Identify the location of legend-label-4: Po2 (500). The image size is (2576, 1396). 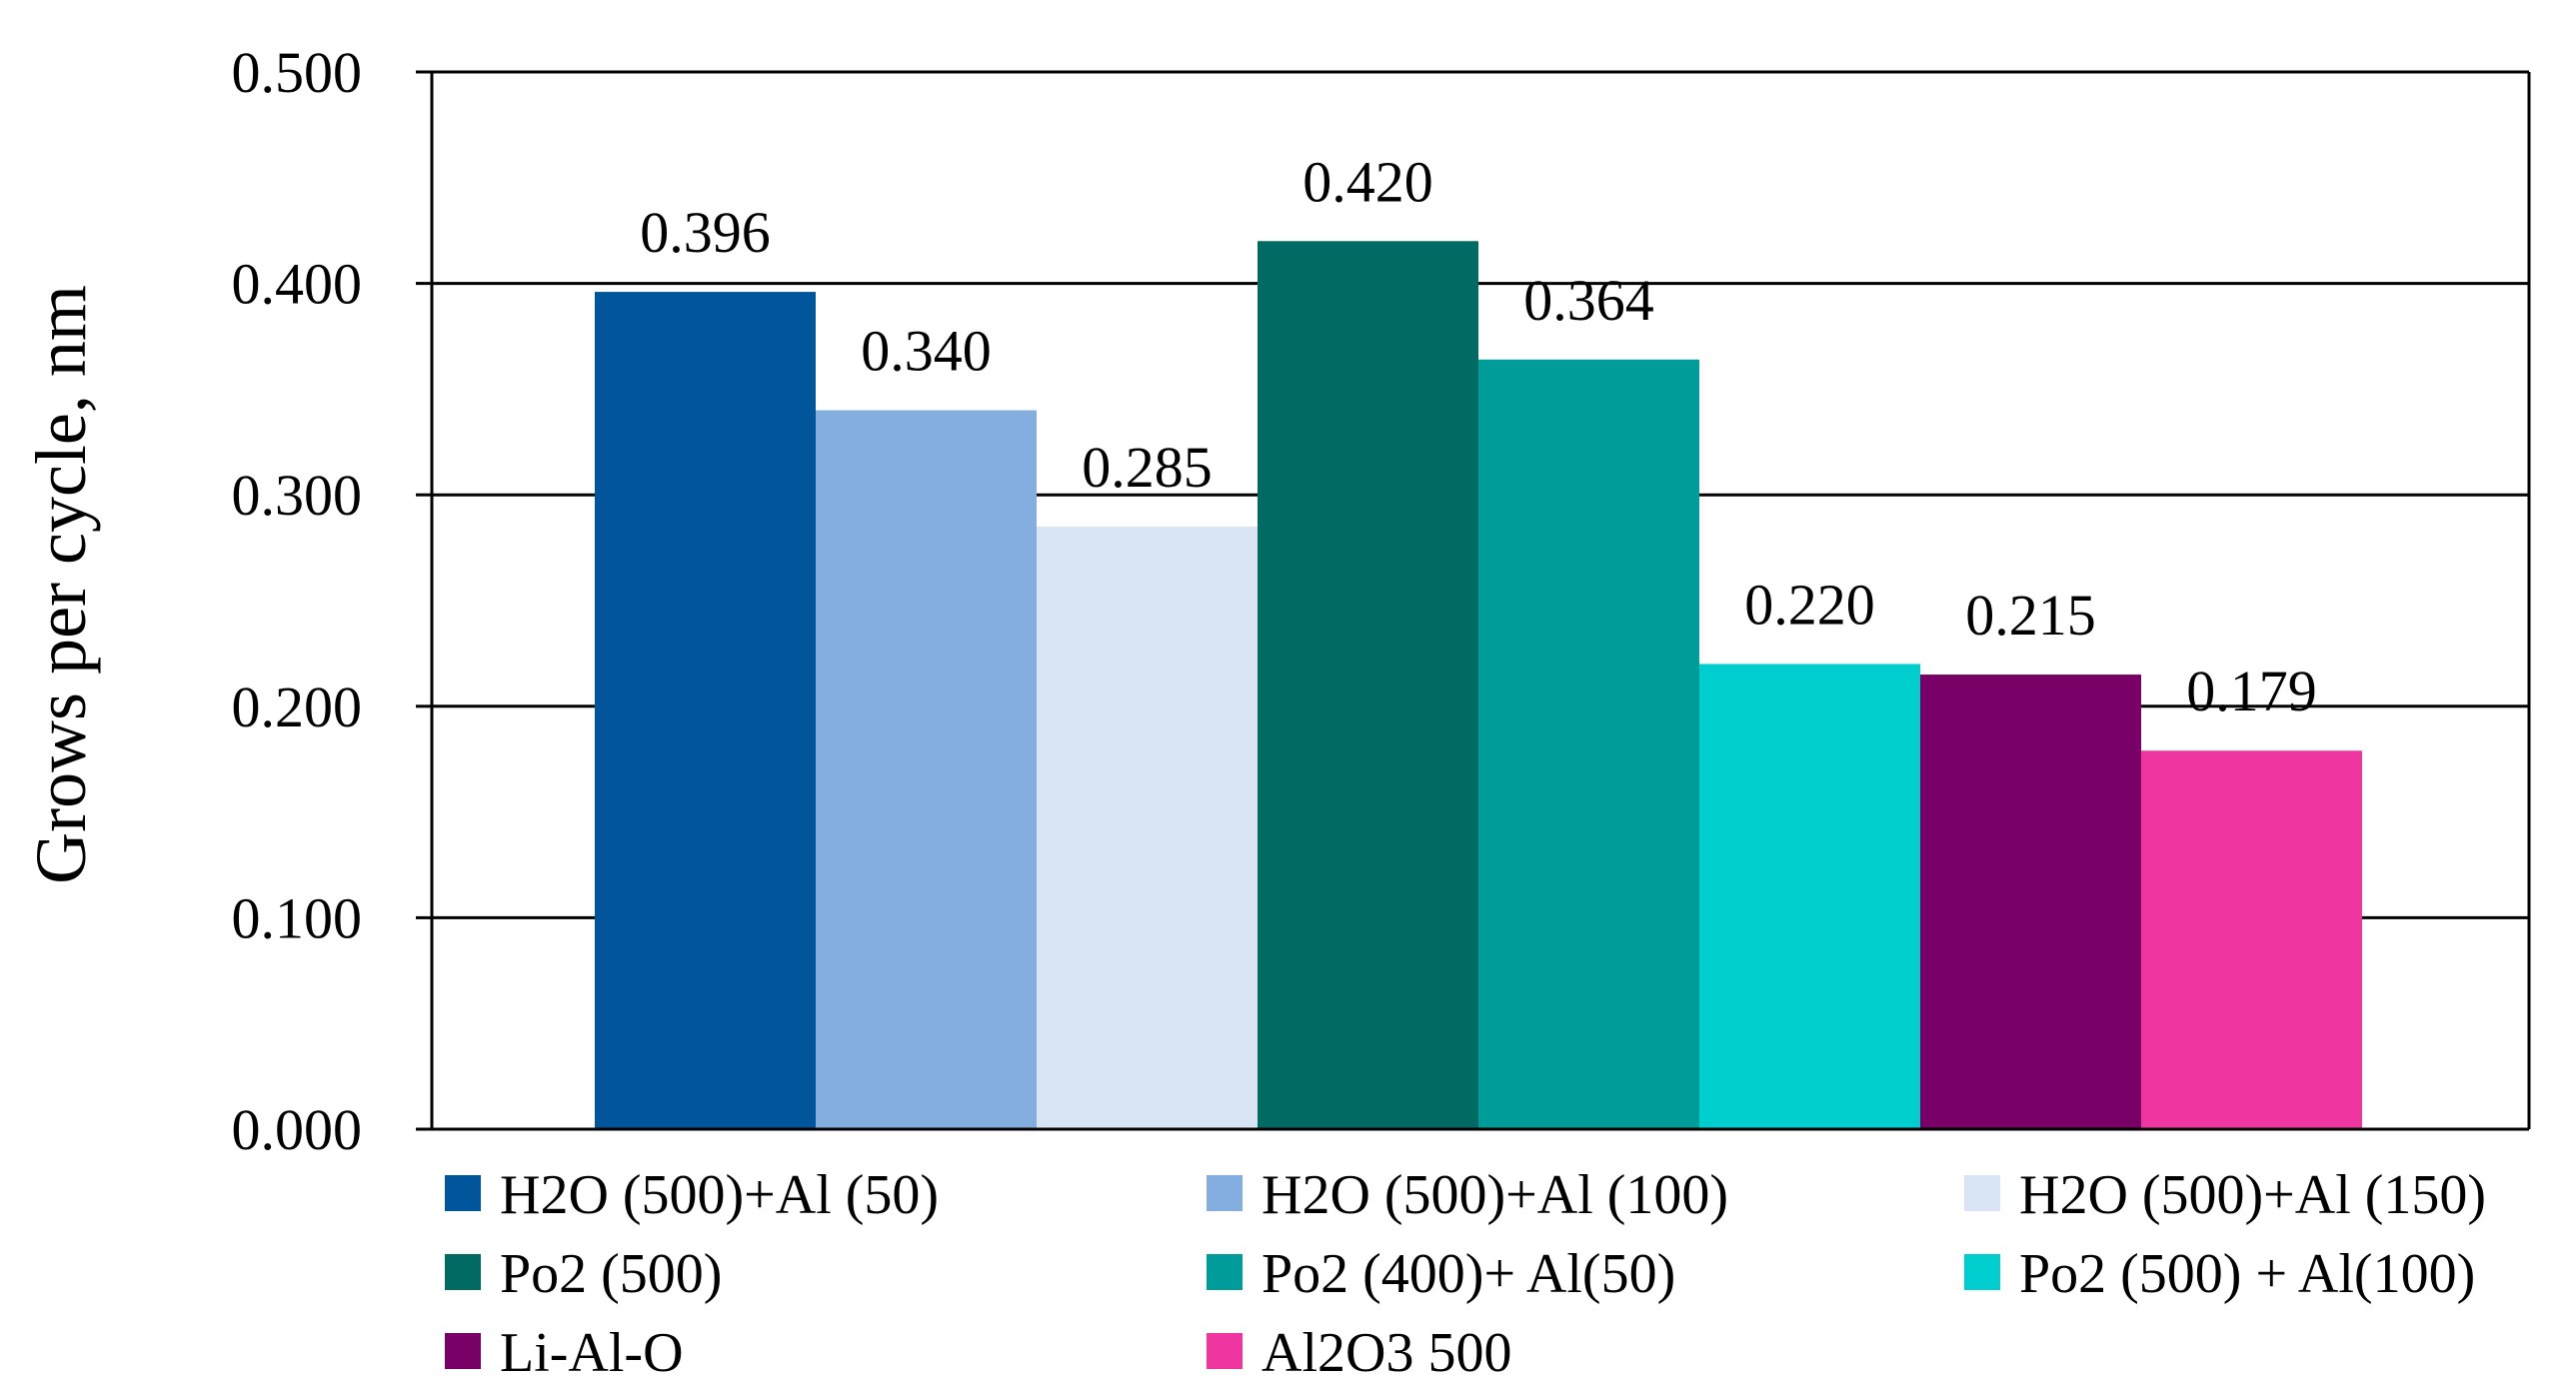
(611, 1274).